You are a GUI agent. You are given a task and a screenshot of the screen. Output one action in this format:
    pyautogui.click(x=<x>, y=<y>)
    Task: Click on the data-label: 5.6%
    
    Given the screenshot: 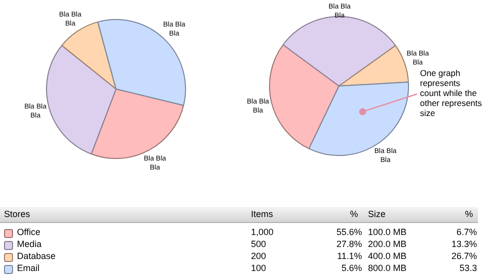 What is the action you would take?
    pyautogui.click(x=351, y=268)
    